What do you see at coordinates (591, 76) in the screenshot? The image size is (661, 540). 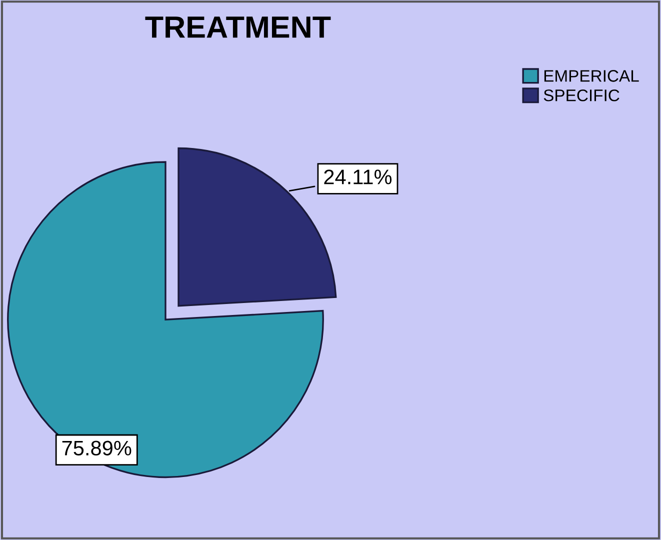 I see `legend-label: EMPERICAL` at bounding box center [591, 76].